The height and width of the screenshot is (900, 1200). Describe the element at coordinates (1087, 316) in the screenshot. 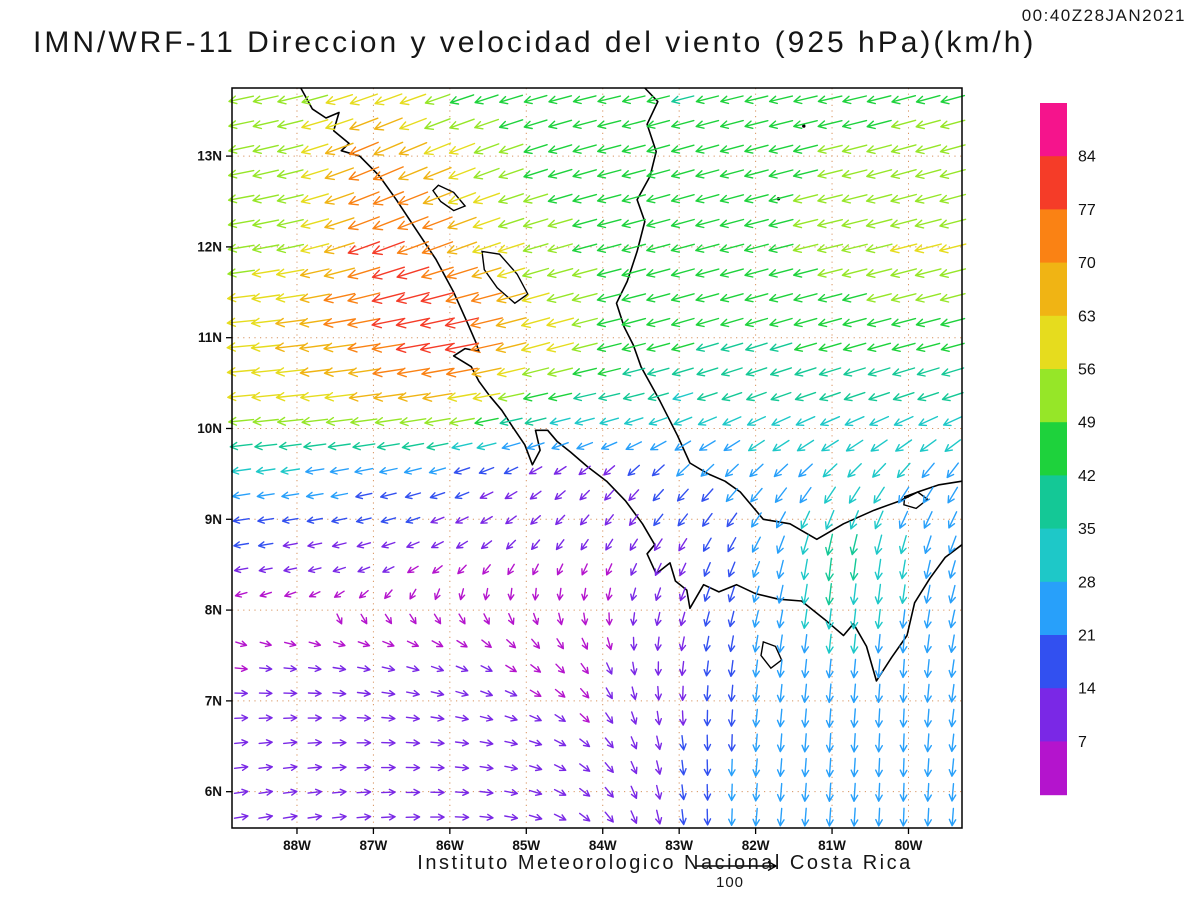

I see `colorbar-label: 63` at that location.